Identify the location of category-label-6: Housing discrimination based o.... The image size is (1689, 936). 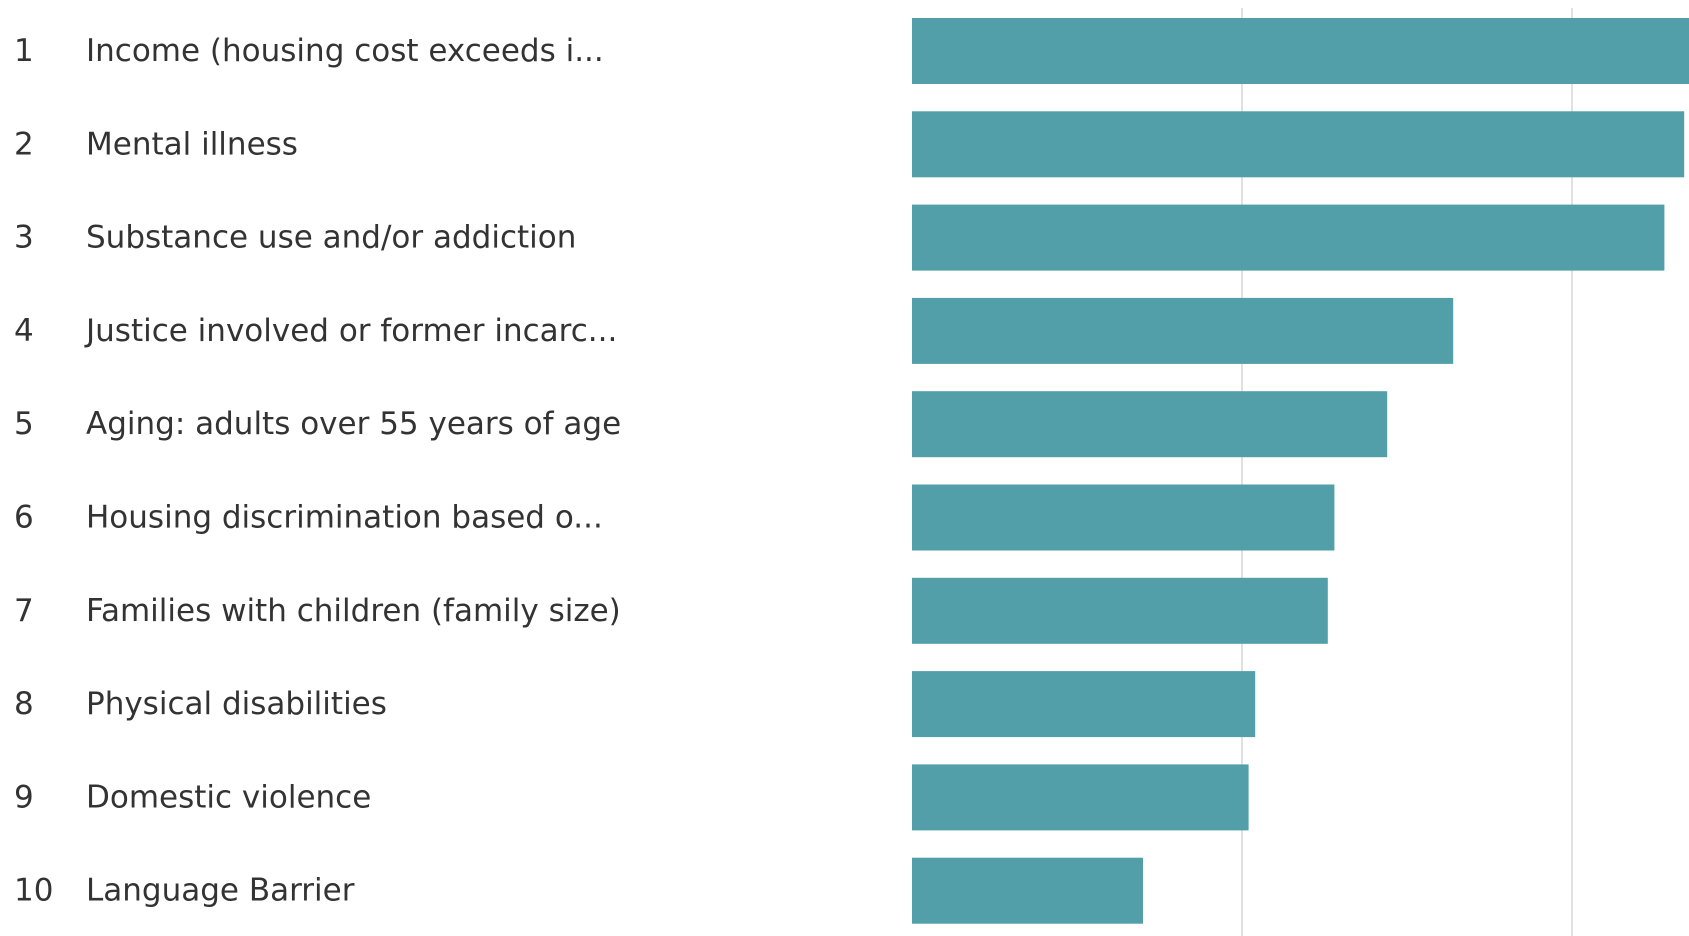
(344, 518).